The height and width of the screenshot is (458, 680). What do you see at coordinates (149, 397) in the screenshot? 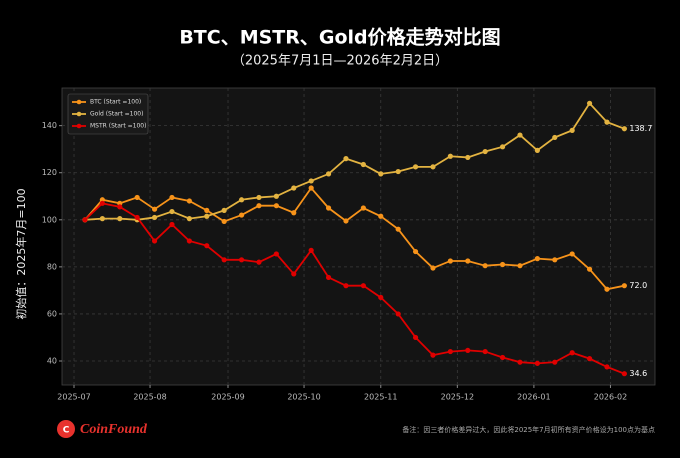
I see `x-tick-label: 2025-08` at bounding box center [149, 397].